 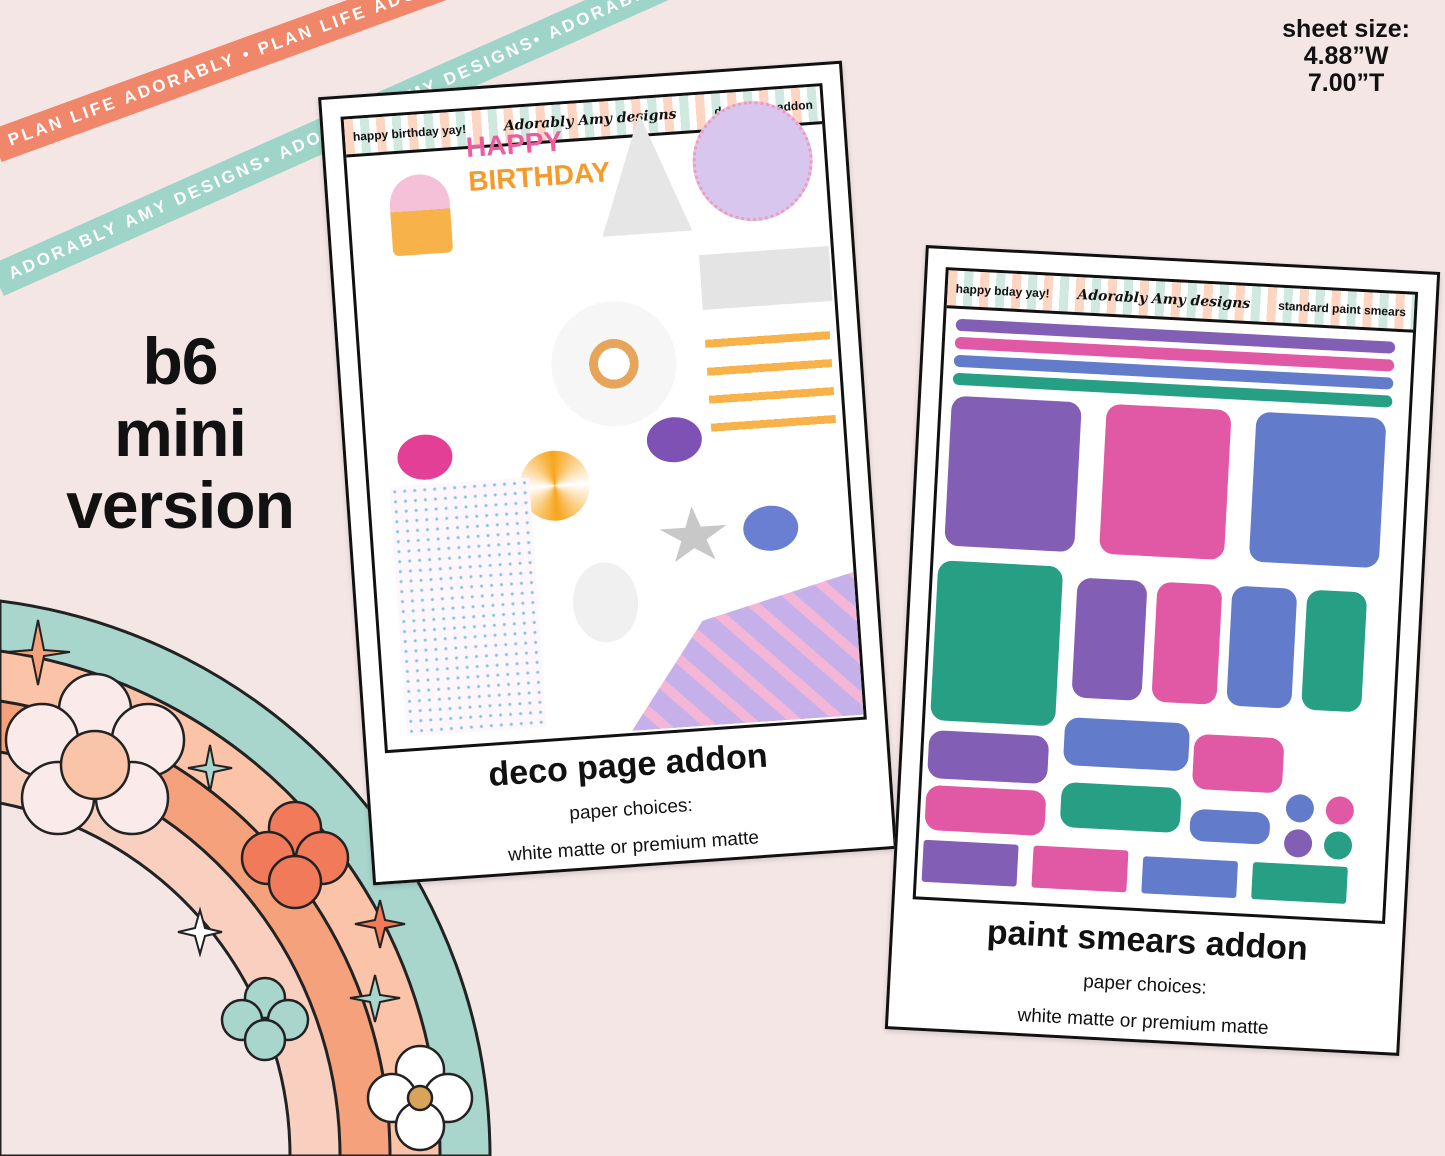 I want to click on sheet-height: 7.00”T, so click(x=1346, y=83).